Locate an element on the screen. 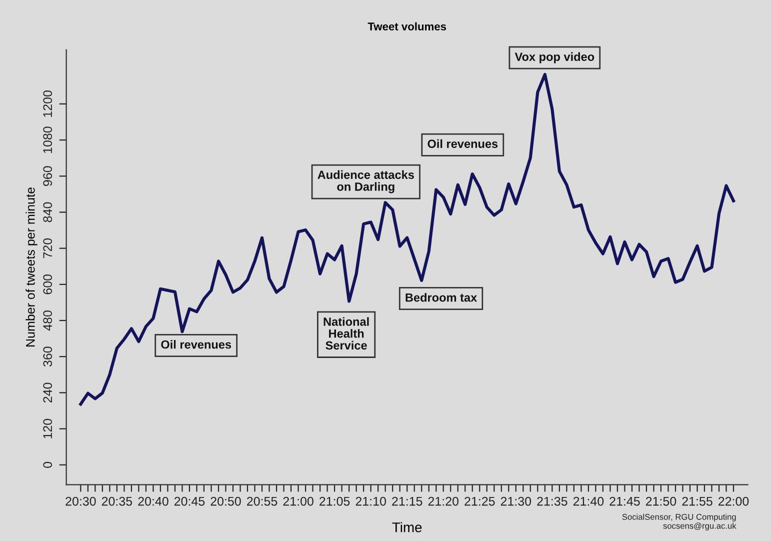  text: SocialSensor, RGU Computing socsens@rgu.ac.uk is located at coordinates (679, 522).